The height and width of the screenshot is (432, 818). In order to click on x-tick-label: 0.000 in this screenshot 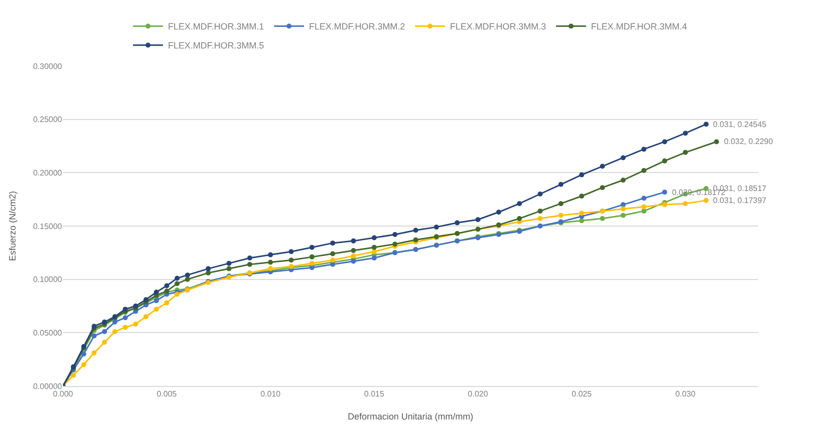, I will do `click(63, 394)`.